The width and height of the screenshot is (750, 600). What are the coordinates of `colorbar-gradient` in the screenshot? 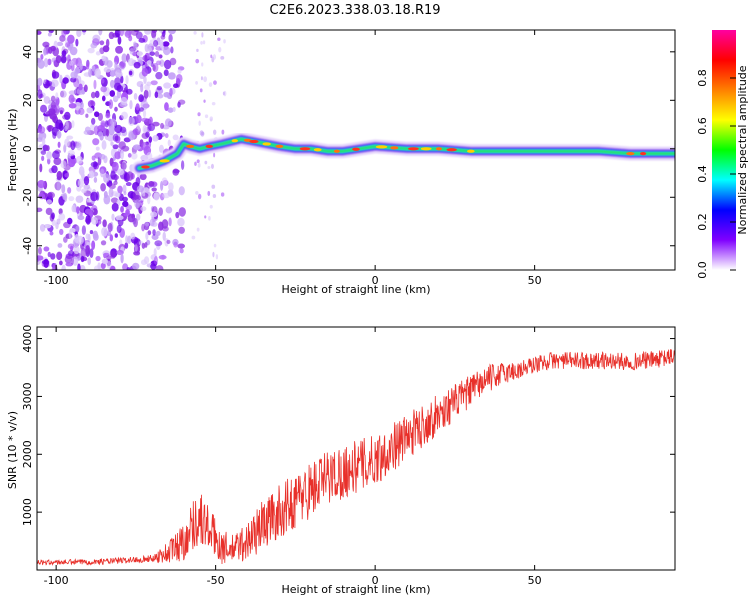 It's located at (724, 150).